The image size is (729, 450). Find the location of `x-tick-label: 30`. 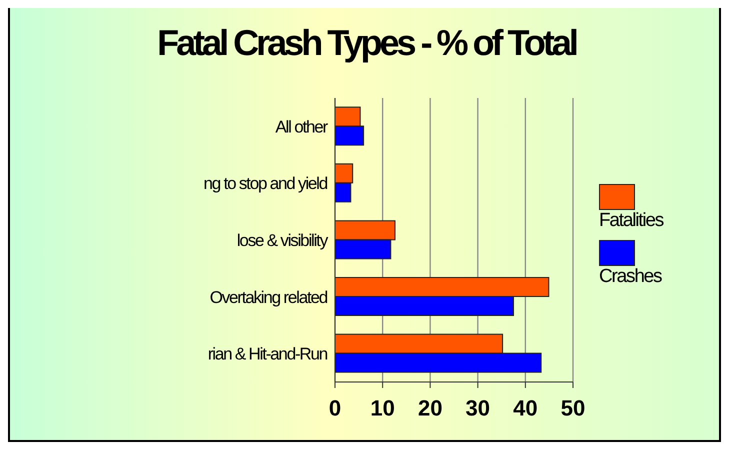

x-tick-label: 30 is located at coordinates (478, 408).